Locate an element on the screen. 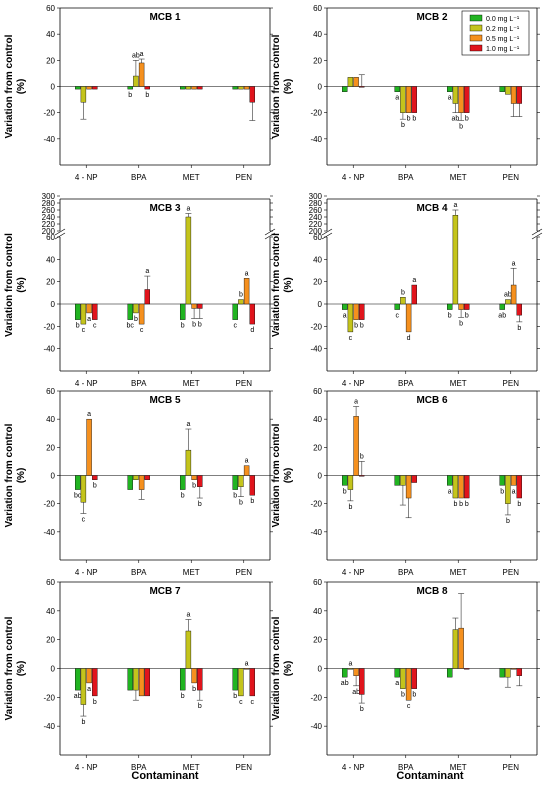 The width and height of the screenshot is (550, 785). panel-title: MCB 8 is located at coordinates (432, 591).